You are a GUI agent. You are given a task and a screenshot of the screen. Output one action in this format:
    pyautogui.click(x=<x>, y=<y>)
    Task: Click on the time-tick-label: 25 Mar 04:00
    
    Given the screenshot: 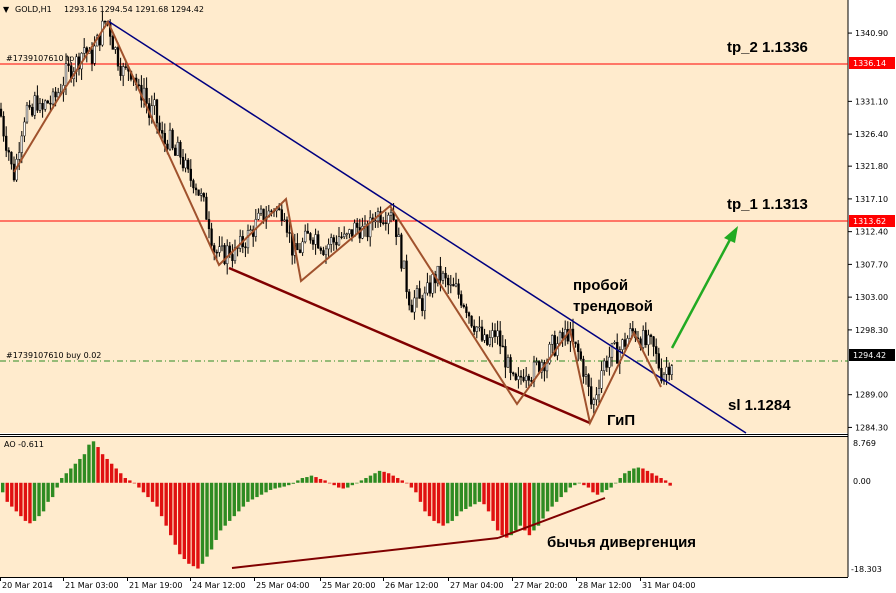 What is the action you would take?
    pyautogui.click(x=282, y=585)
    